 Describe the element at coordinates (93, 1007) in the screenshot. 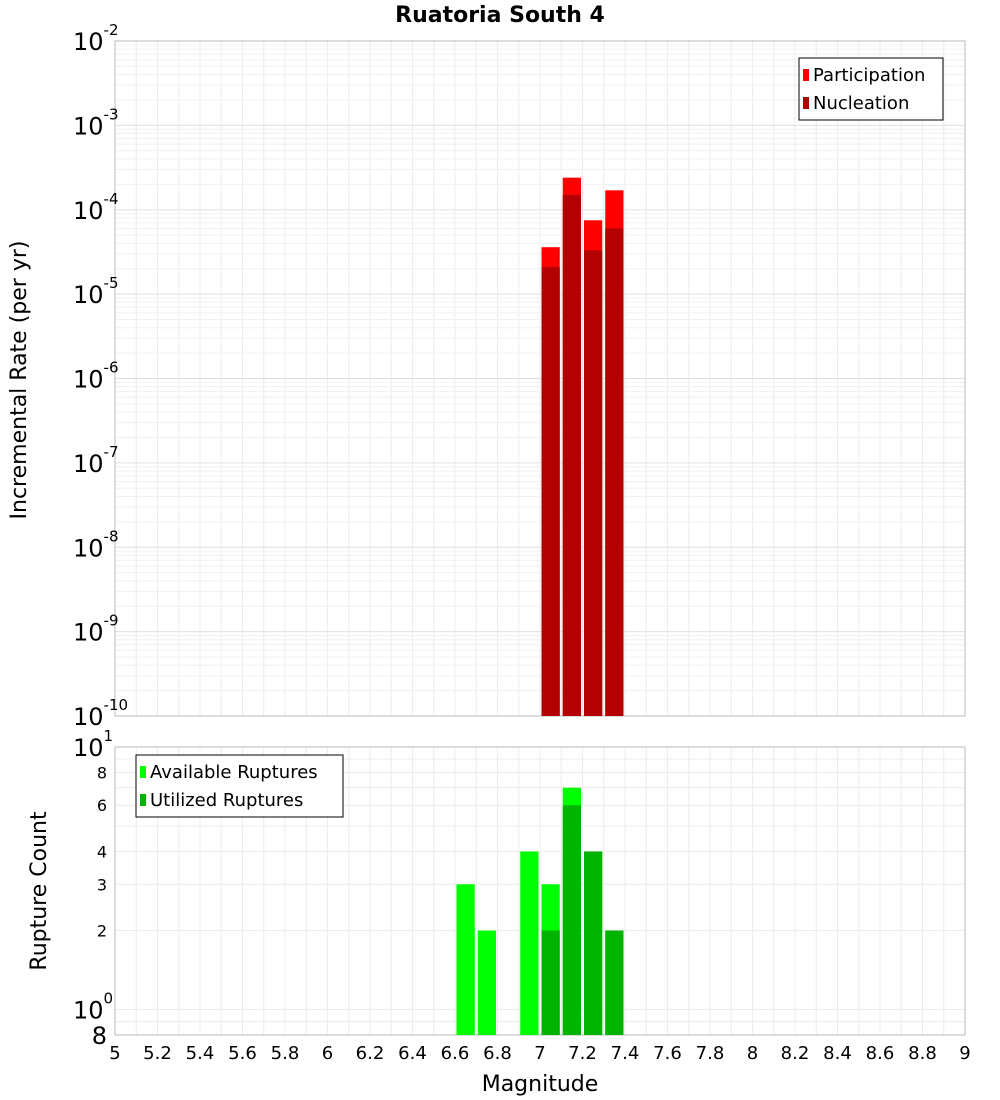

I see `bottom-y-tick-label: 10⁰` at that location.